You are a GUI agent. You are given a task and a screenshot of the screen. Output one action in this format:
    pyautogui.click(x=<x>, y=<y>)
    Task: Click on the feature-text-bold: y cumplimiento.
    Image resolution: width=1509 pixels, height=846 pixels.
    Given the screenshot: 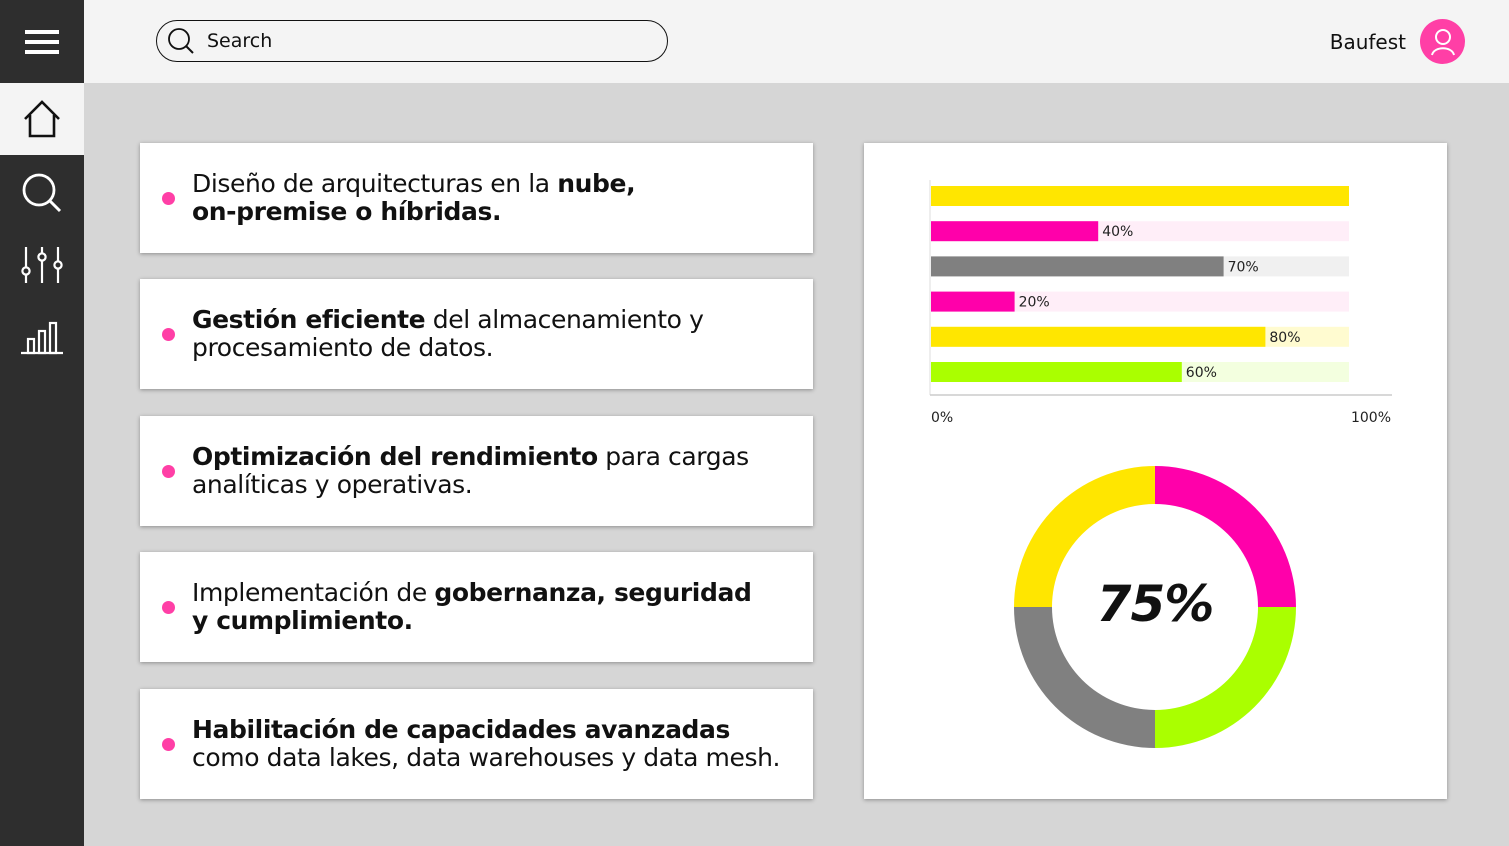 What is the action you would take?
    pyautogui.click(x=302, y=620)
    